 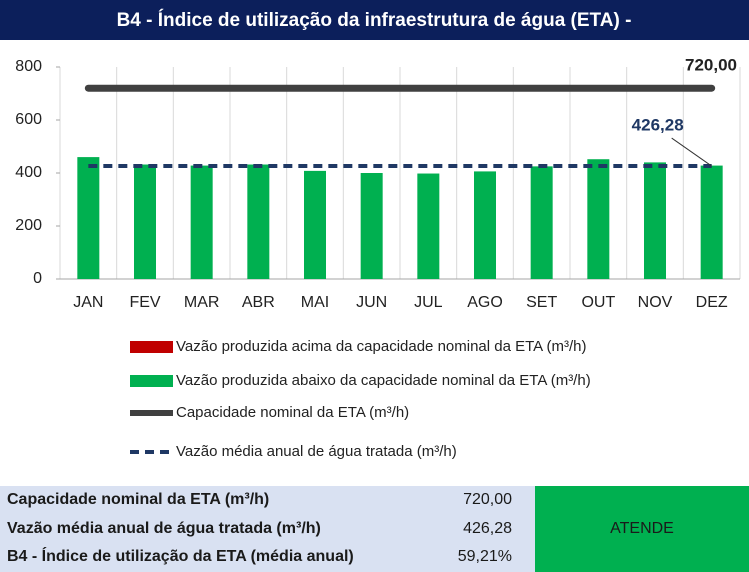 I want to click on status: ATENDE, so click(x=642, y=528).